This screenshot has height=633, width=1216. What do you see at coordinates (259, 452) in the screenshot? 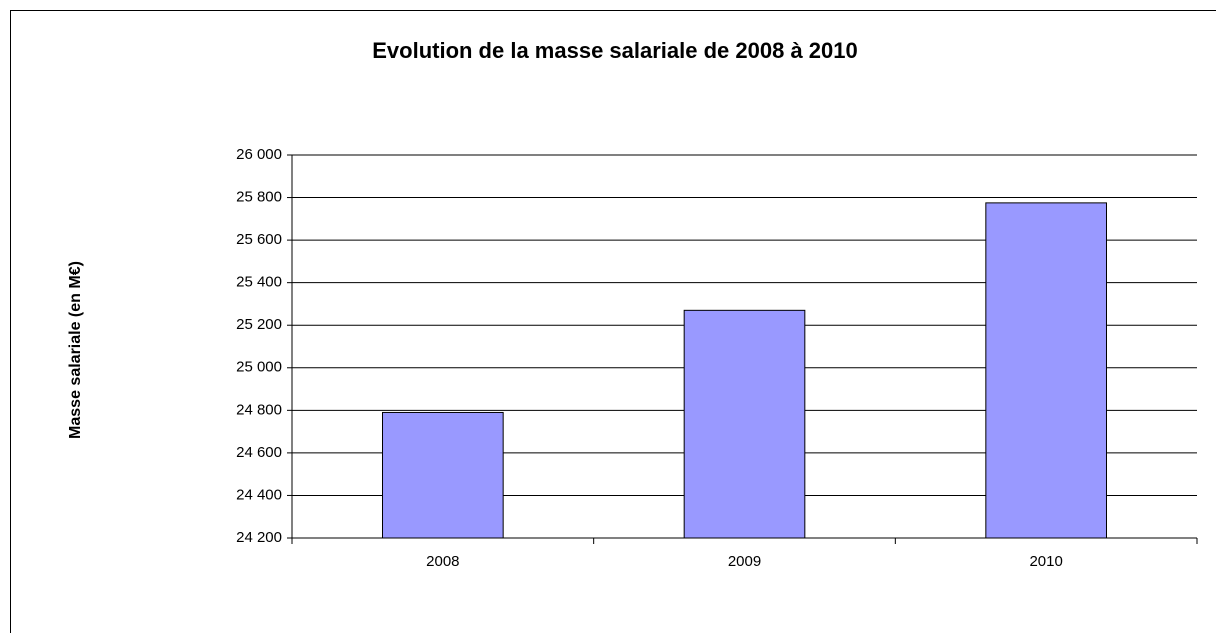
I see `y-tick-label: 24 600` at bounding box center [259, 452].